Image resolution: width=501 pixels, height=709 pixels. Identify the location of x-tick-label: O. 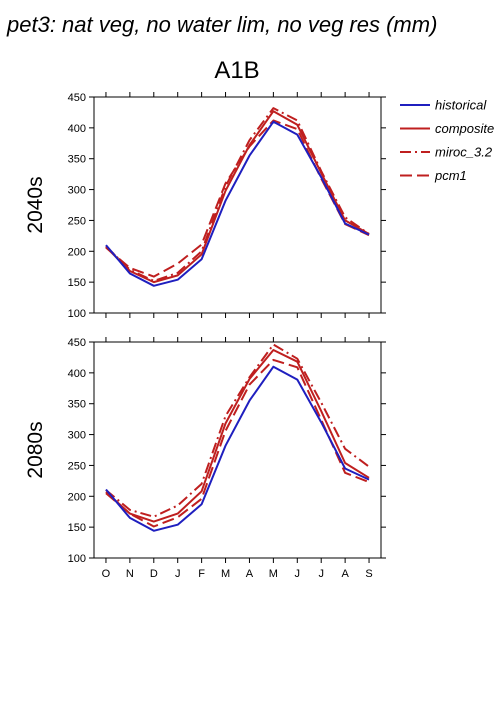
(106, 574).